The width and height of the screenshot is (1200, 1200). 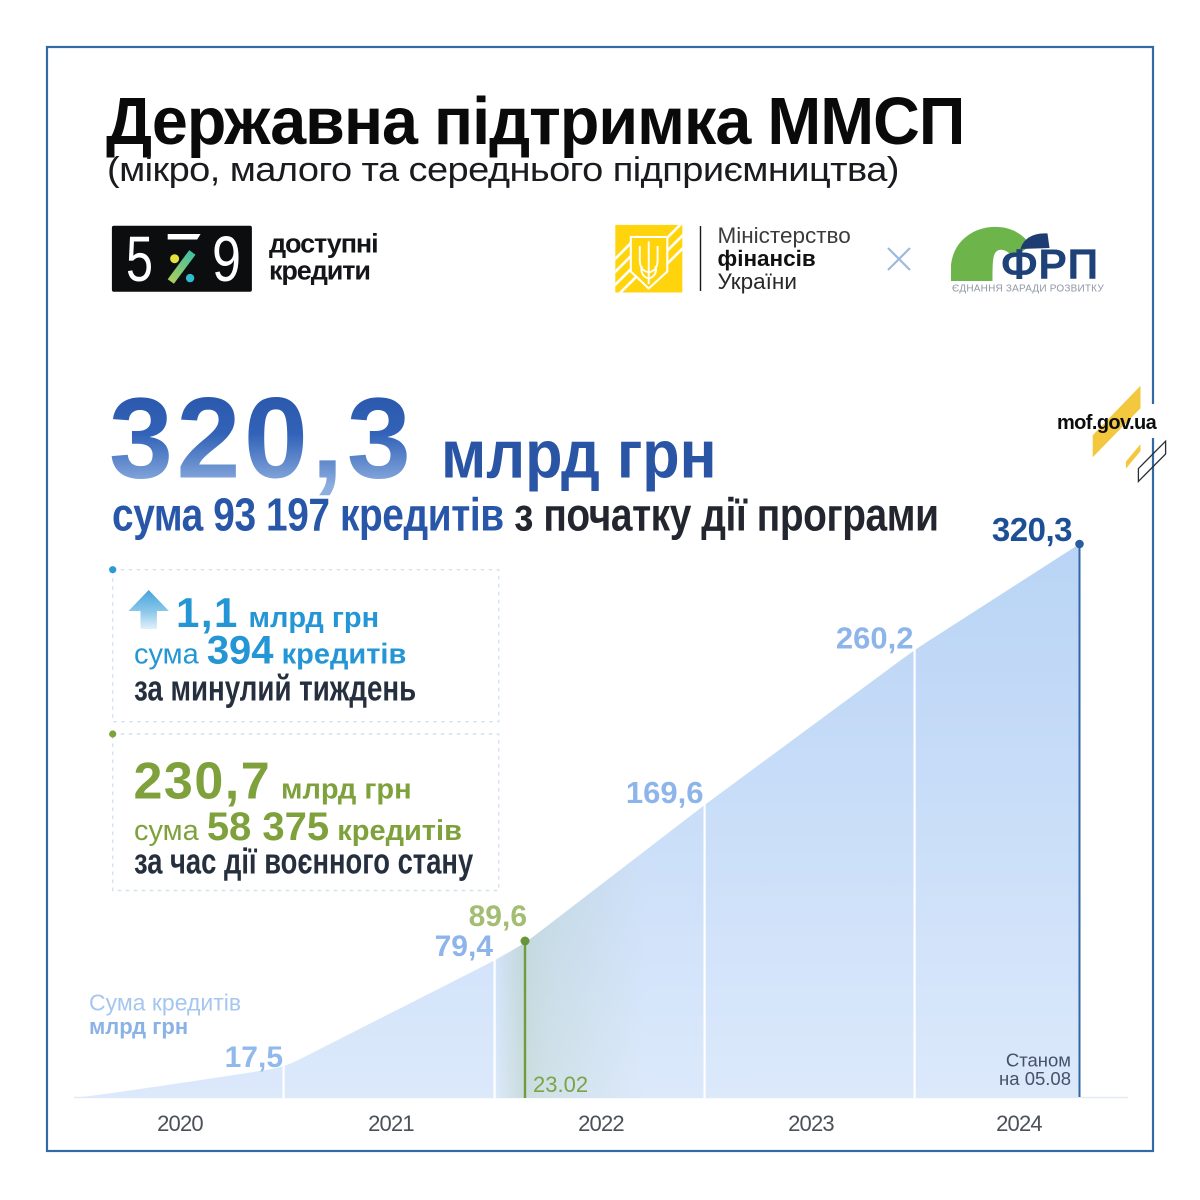 I want to click on svg-text: Міністерство, so click(x=784, y=235).